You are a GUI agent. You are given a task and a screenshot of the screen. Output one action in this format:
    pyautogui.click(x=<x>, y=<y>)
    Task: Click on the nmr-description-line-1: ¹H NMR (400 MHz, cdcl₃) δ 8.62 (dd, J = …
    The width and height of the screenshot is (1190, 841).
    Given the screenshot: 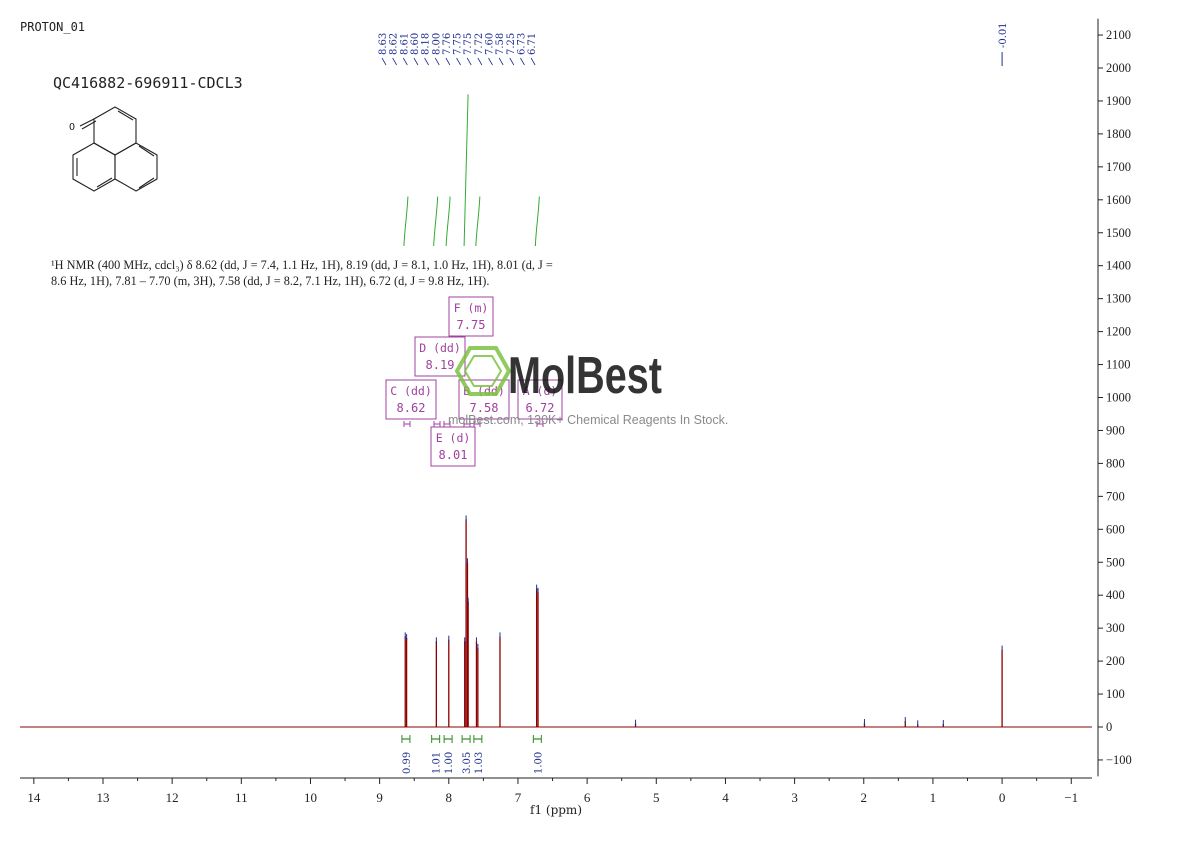 What is the action you would take?
    pyautogui.click(x=302, y=265)
    